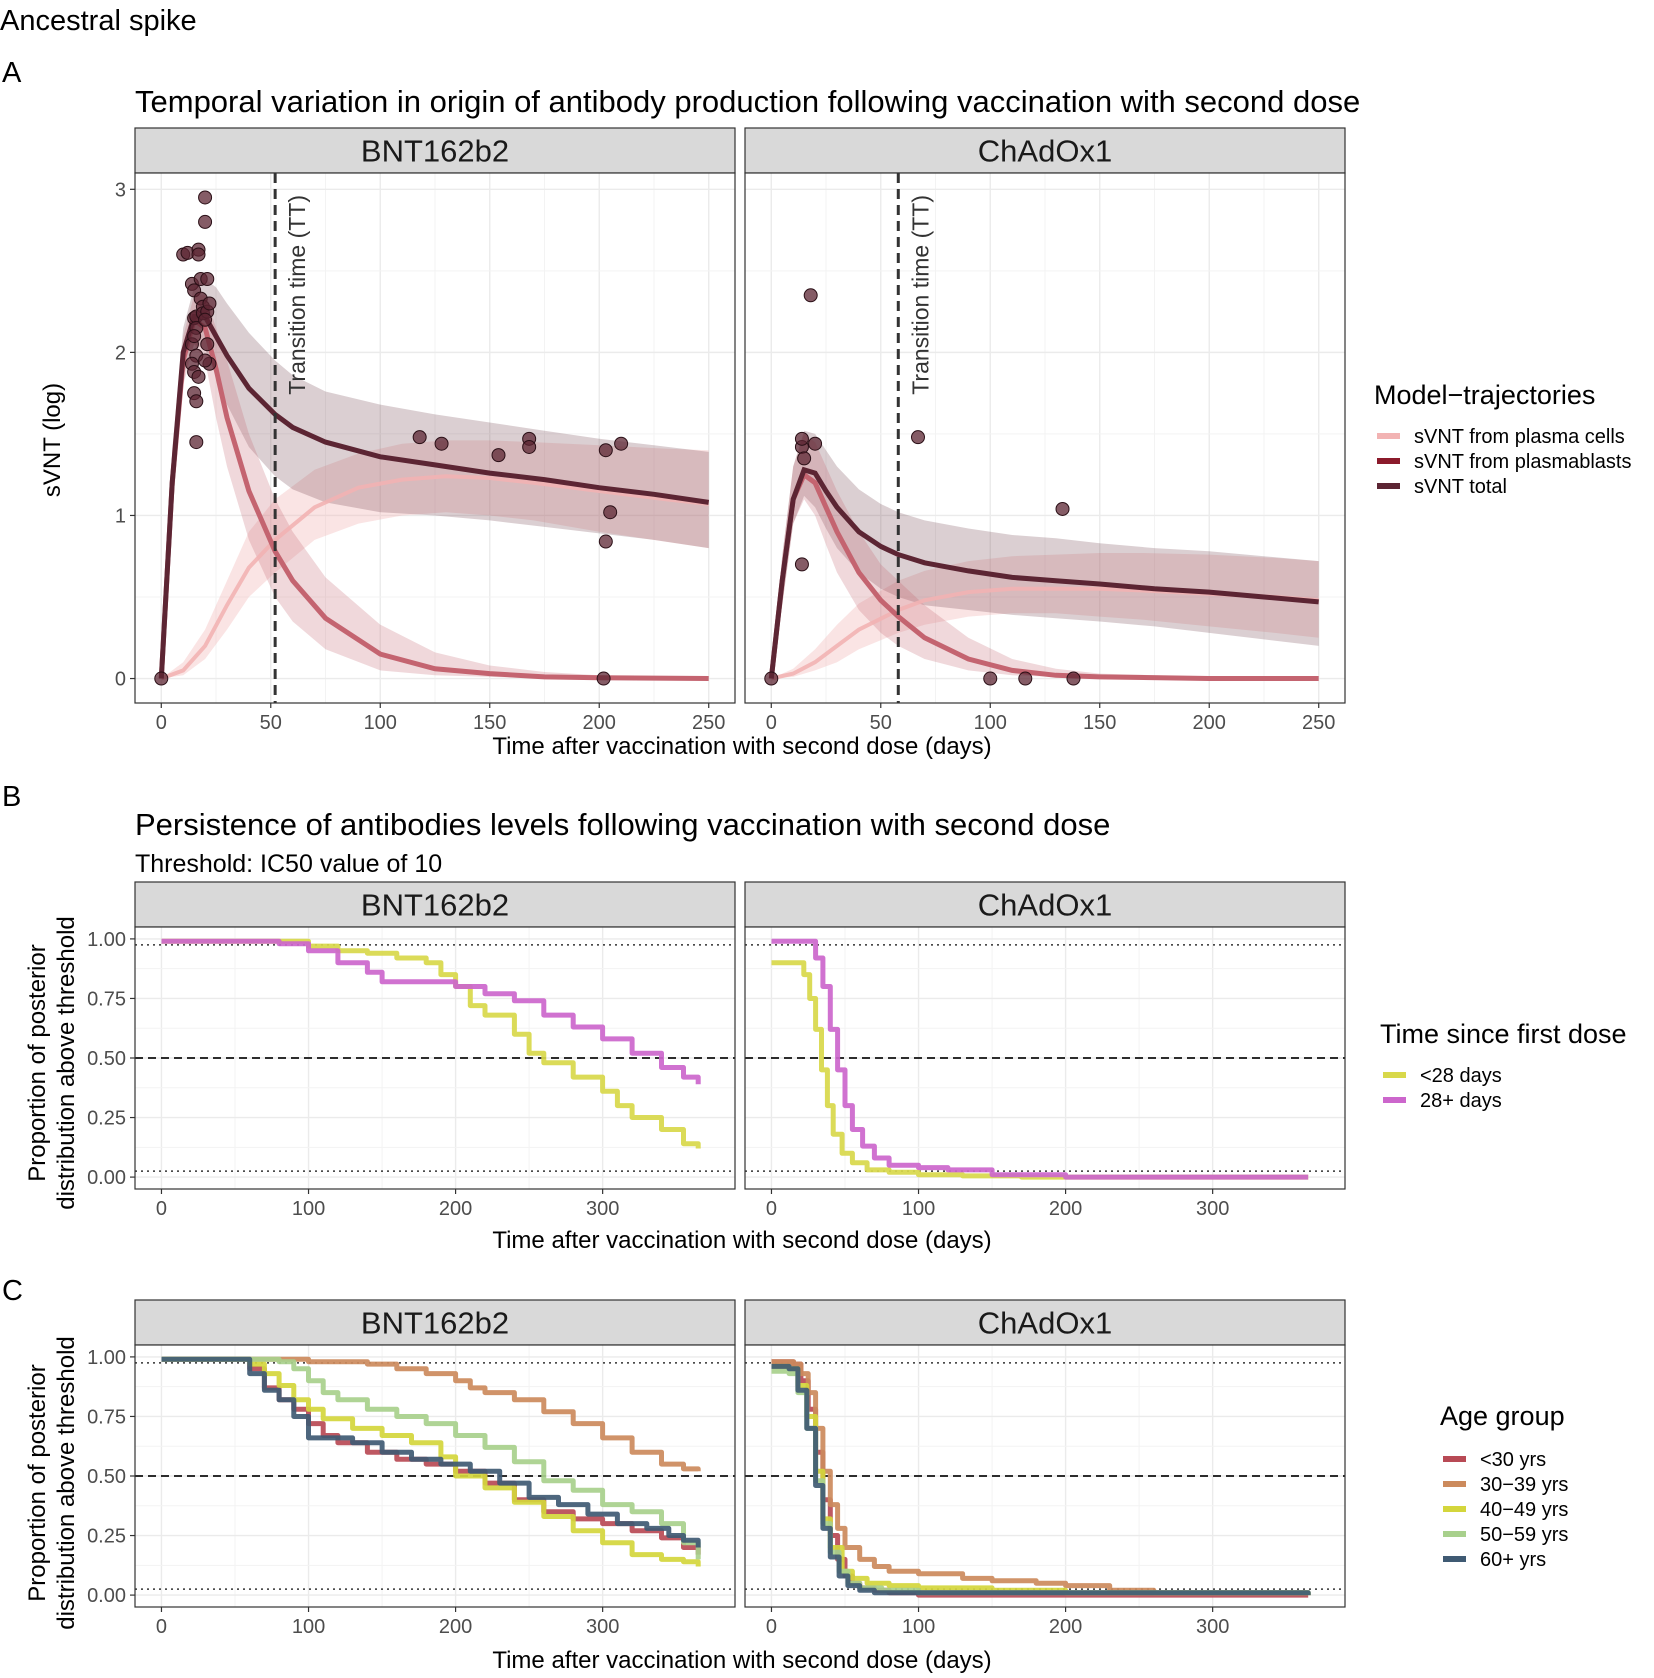 The height and width of the screenshot is (1678, 1654). Describe the element at coordinates (297, 295) in the screenshot. I see `transition-time-label: Transition time (TT)` at that location.